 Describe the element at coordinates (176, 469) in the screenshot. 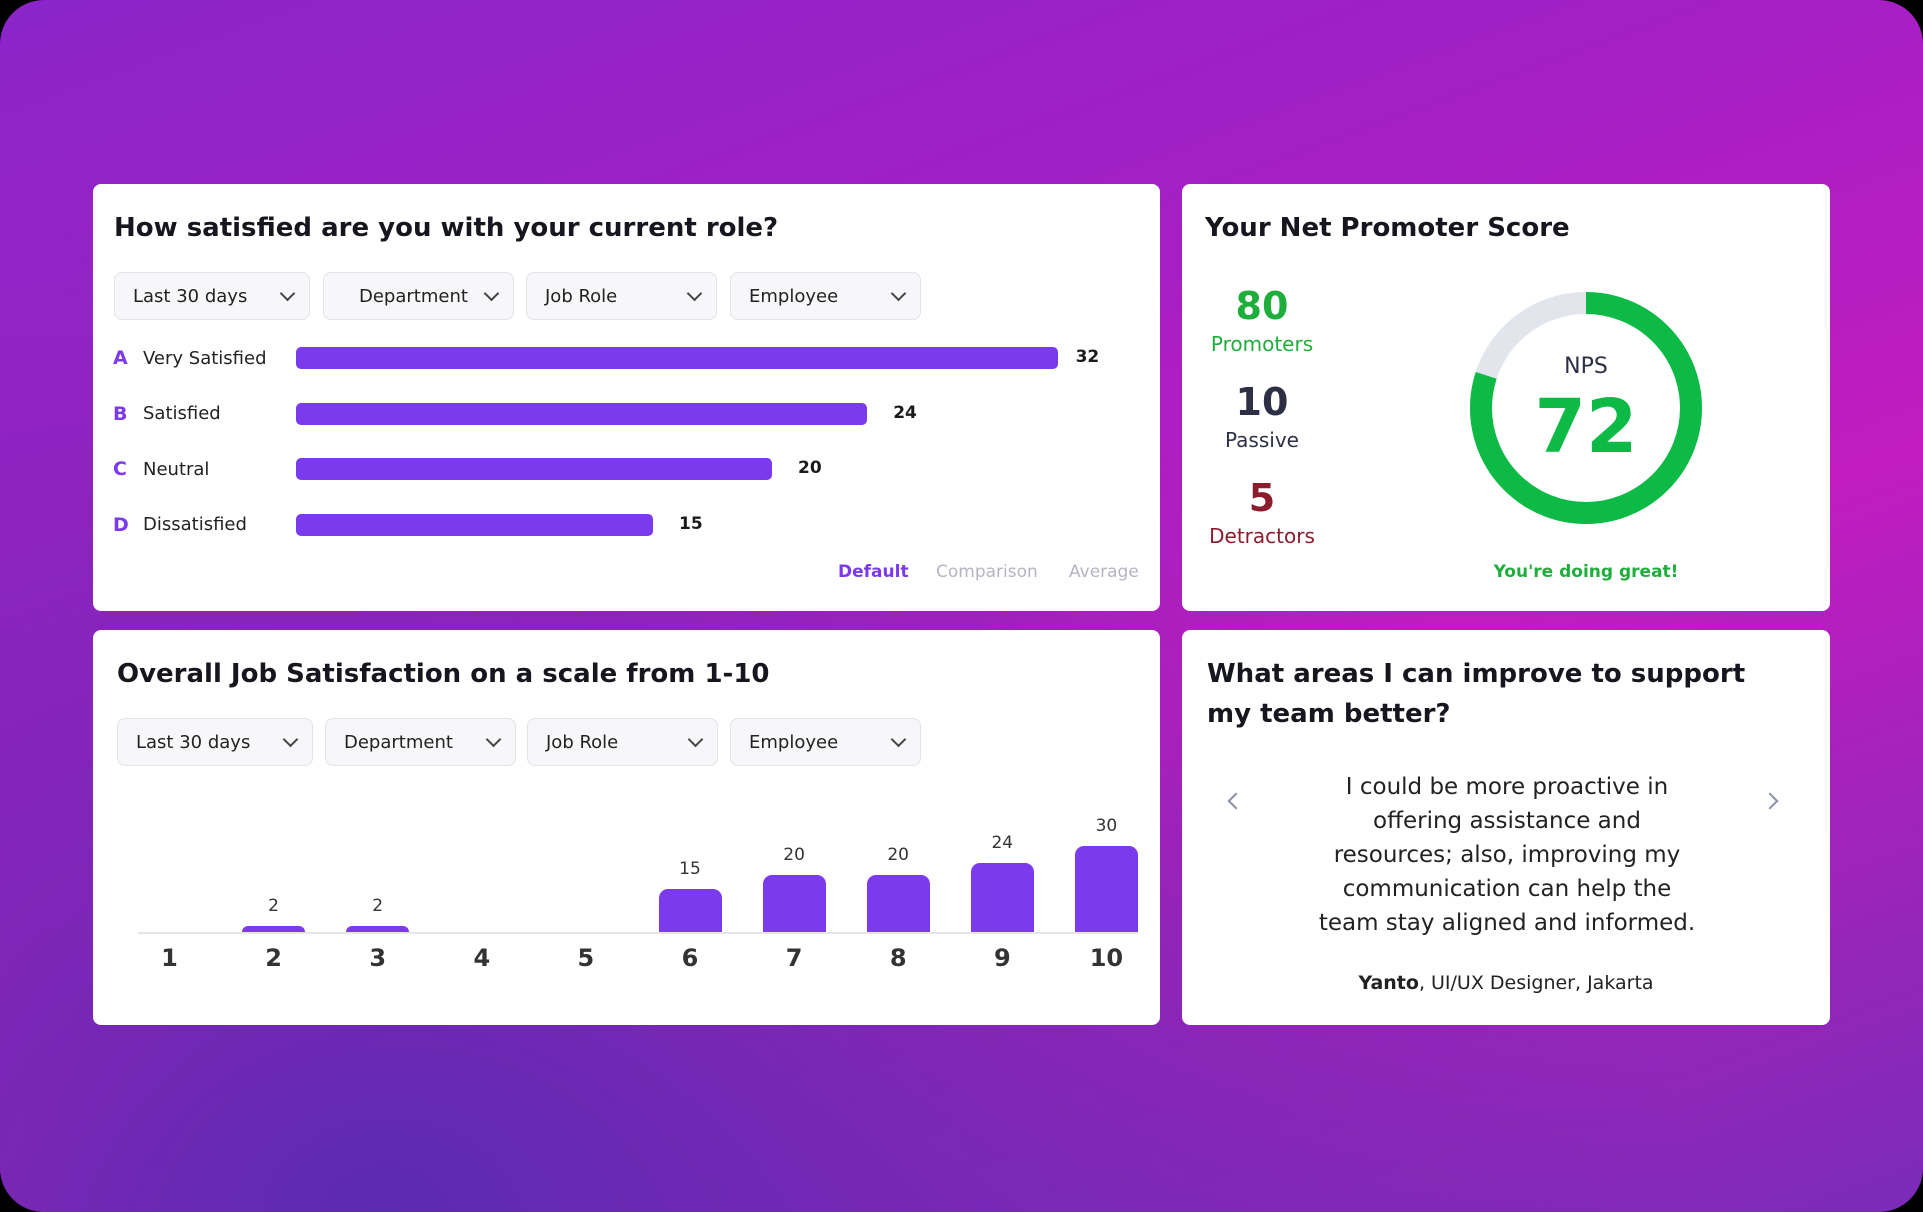

I see `answer-label: Neutral` at that location.